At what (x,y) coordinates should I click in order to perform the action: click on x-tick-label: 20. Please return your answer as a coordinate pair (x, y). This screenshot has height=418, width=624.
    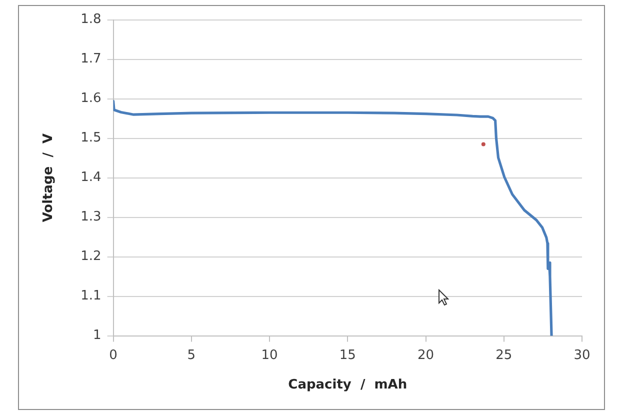
    Looking at the image, I should click on (425, 355).